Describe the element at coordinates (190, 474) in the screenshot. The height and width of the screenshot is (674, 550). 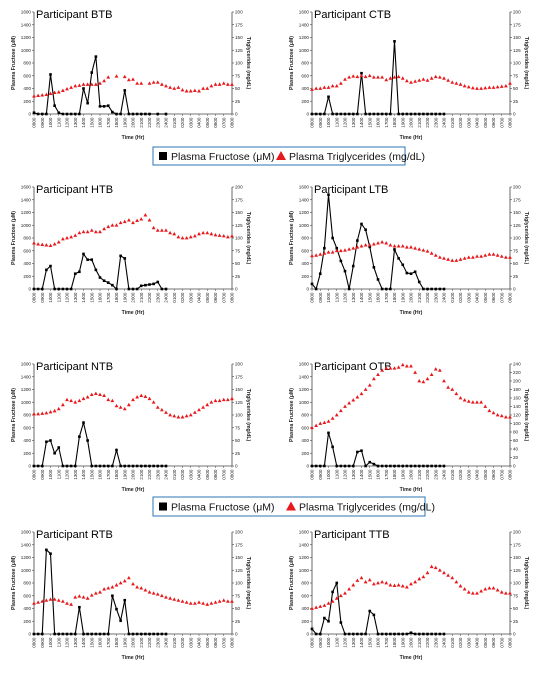
I see `x-tick-label: 0300` at that location.